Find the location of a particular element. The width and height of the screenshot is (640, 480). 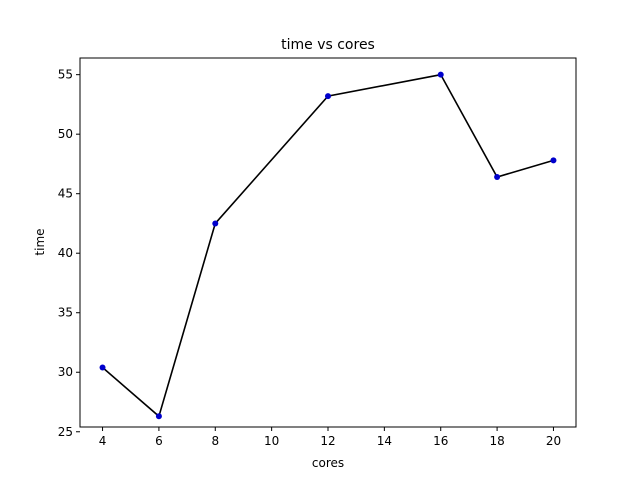

chart-title: time vs cores is located at coordinates (328, 45).